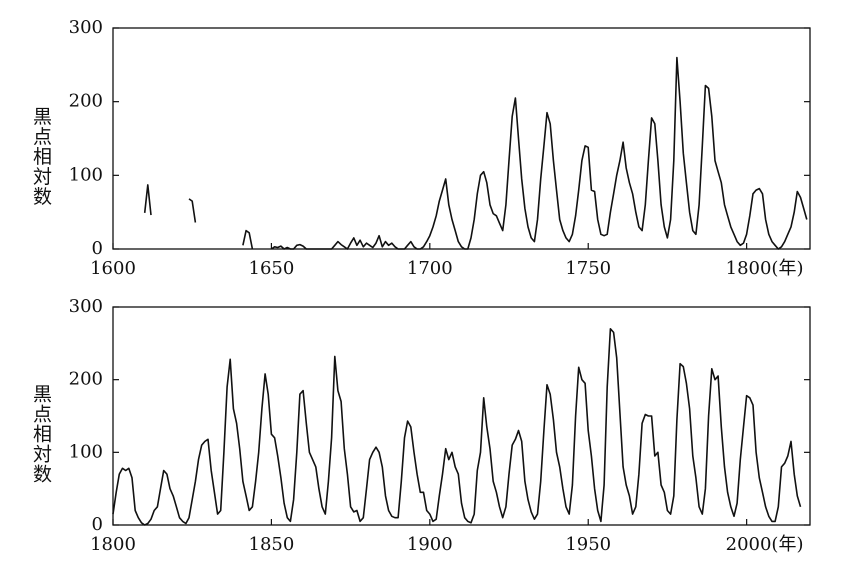 The height and width of the screenshot is (574, 847). Describe the element at coordinates (588, 268) in the screenshot. I see `x-tick-label: 1750` at that location.